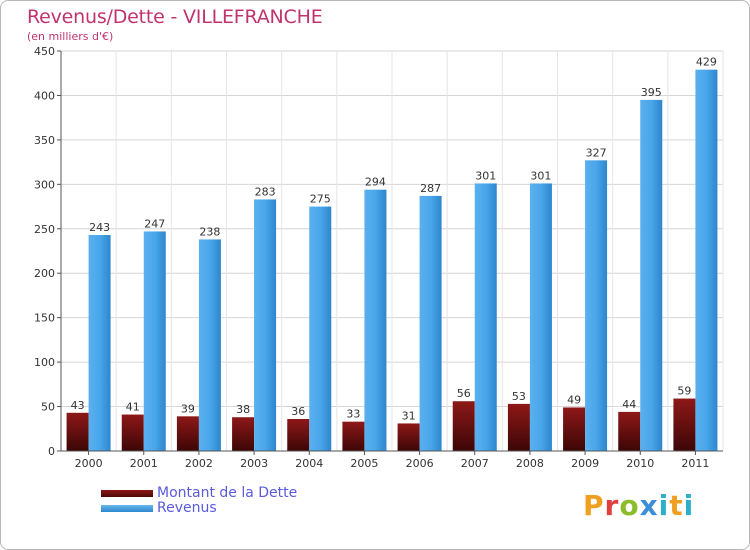 The width and height of the screenshot is (750, 550). Describe the element at coordinates (353, 414) in the screenshot. I see `data-label-dette: 33` at that location.